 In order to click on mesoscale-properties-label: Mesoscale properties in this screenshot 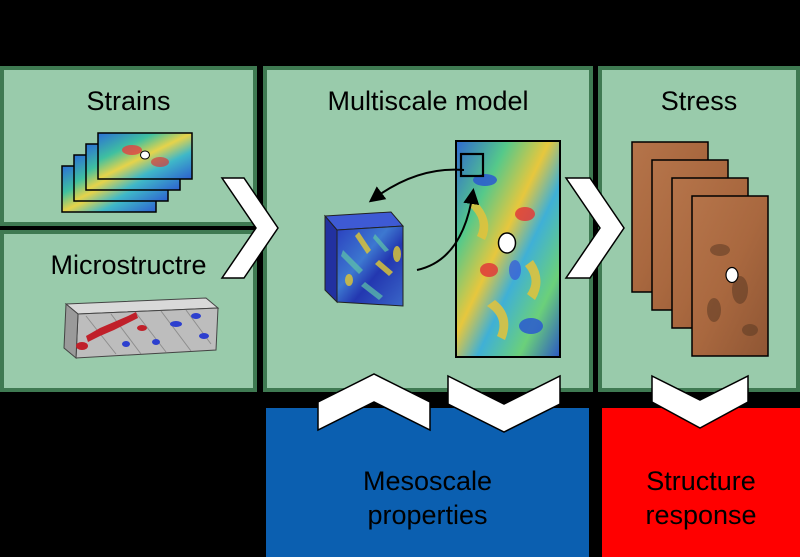, I will do `click(427, 497)`.